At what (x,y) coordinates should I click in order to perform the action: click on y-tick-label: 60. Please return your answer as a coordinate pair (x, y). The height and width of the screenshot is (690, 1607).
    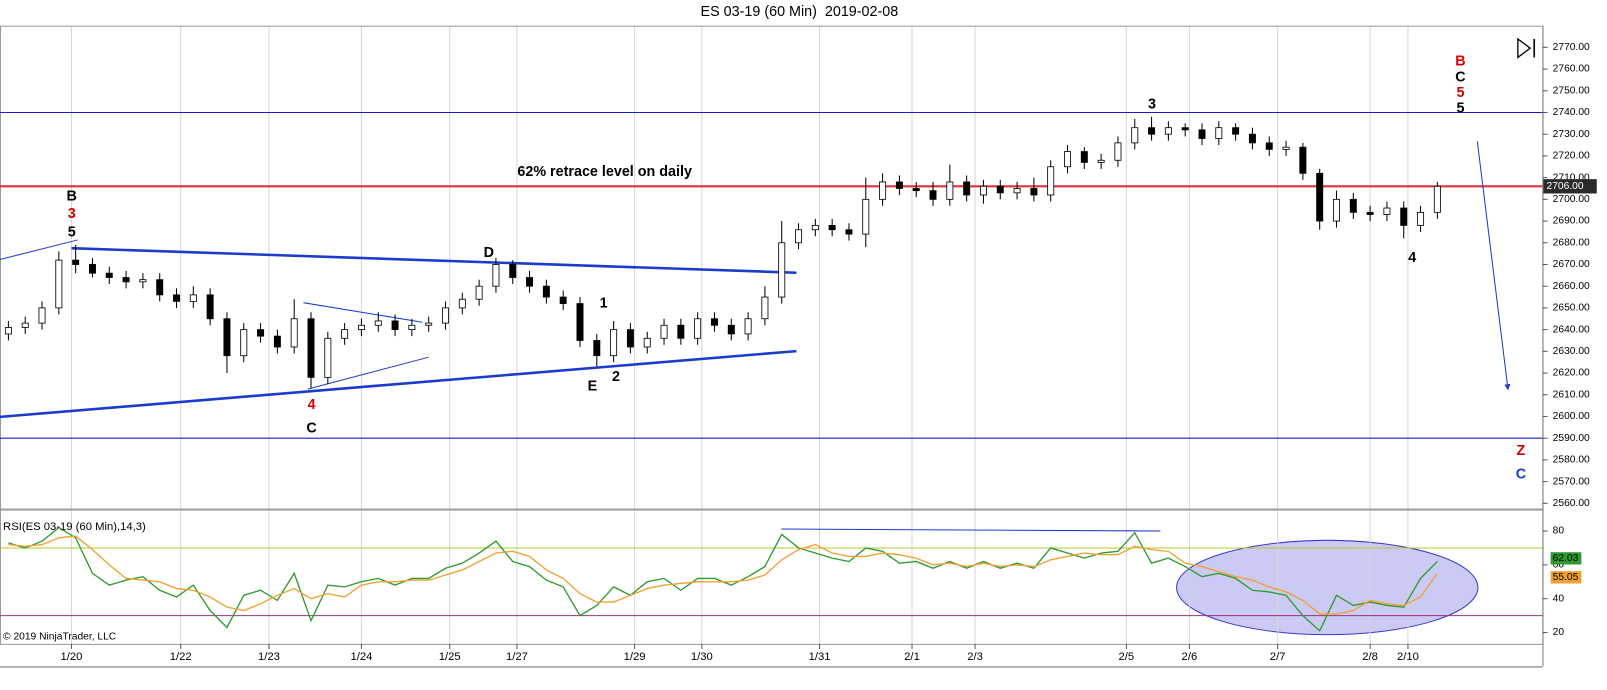
    Looking at the image, I should click on (1559, 565).